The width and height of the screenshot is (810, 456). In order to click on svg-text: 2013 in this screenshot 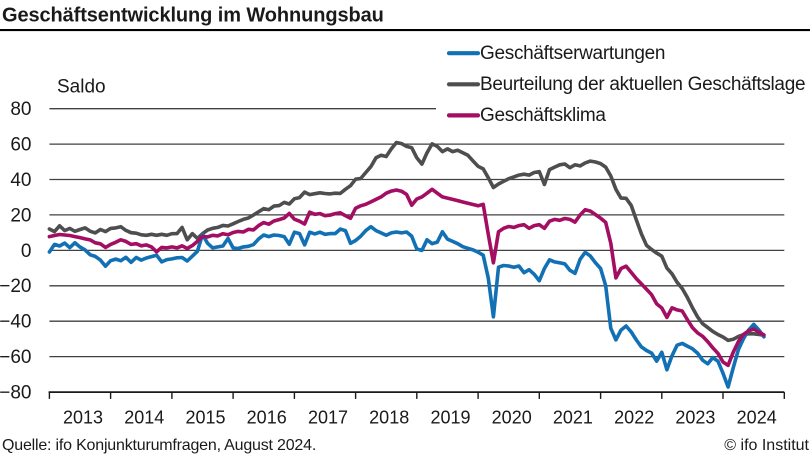, I will do `click(83, 418)`.